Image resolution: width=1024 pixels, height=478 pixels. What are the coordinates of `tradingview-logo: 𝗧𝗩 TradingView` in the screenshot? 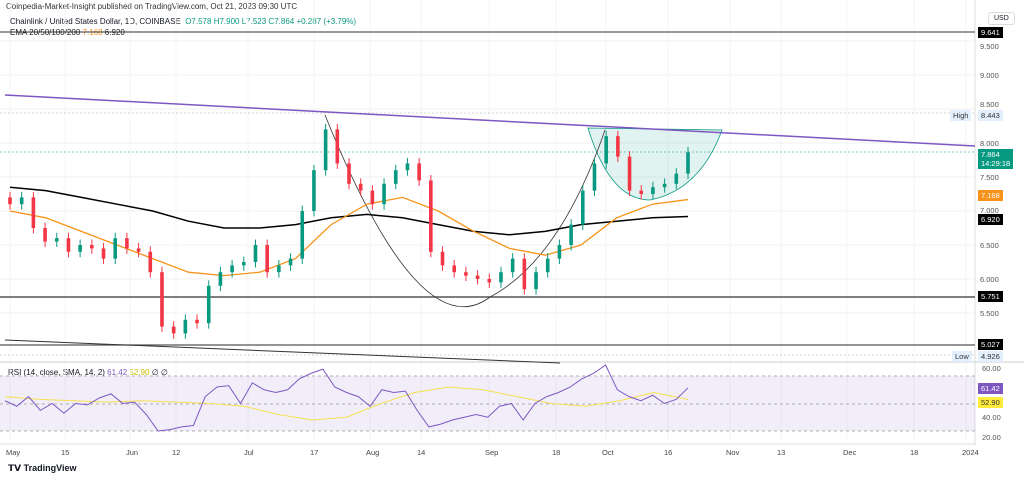 It's located at (42, 468).